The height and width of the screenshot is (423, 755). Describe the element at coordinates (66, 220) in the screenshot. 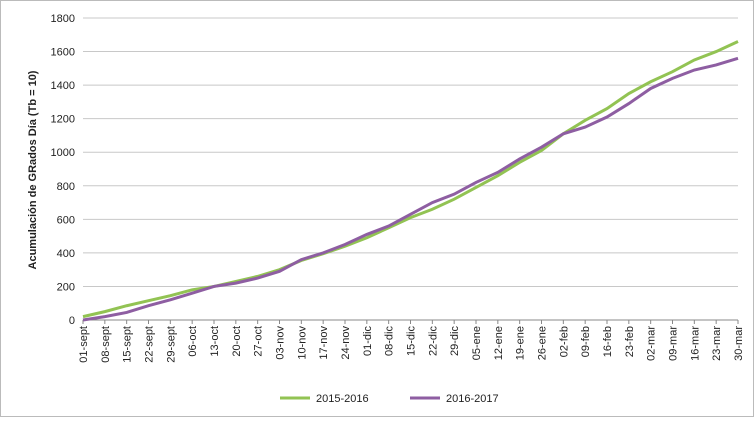

I see `y-tick-label: 600` at that location.